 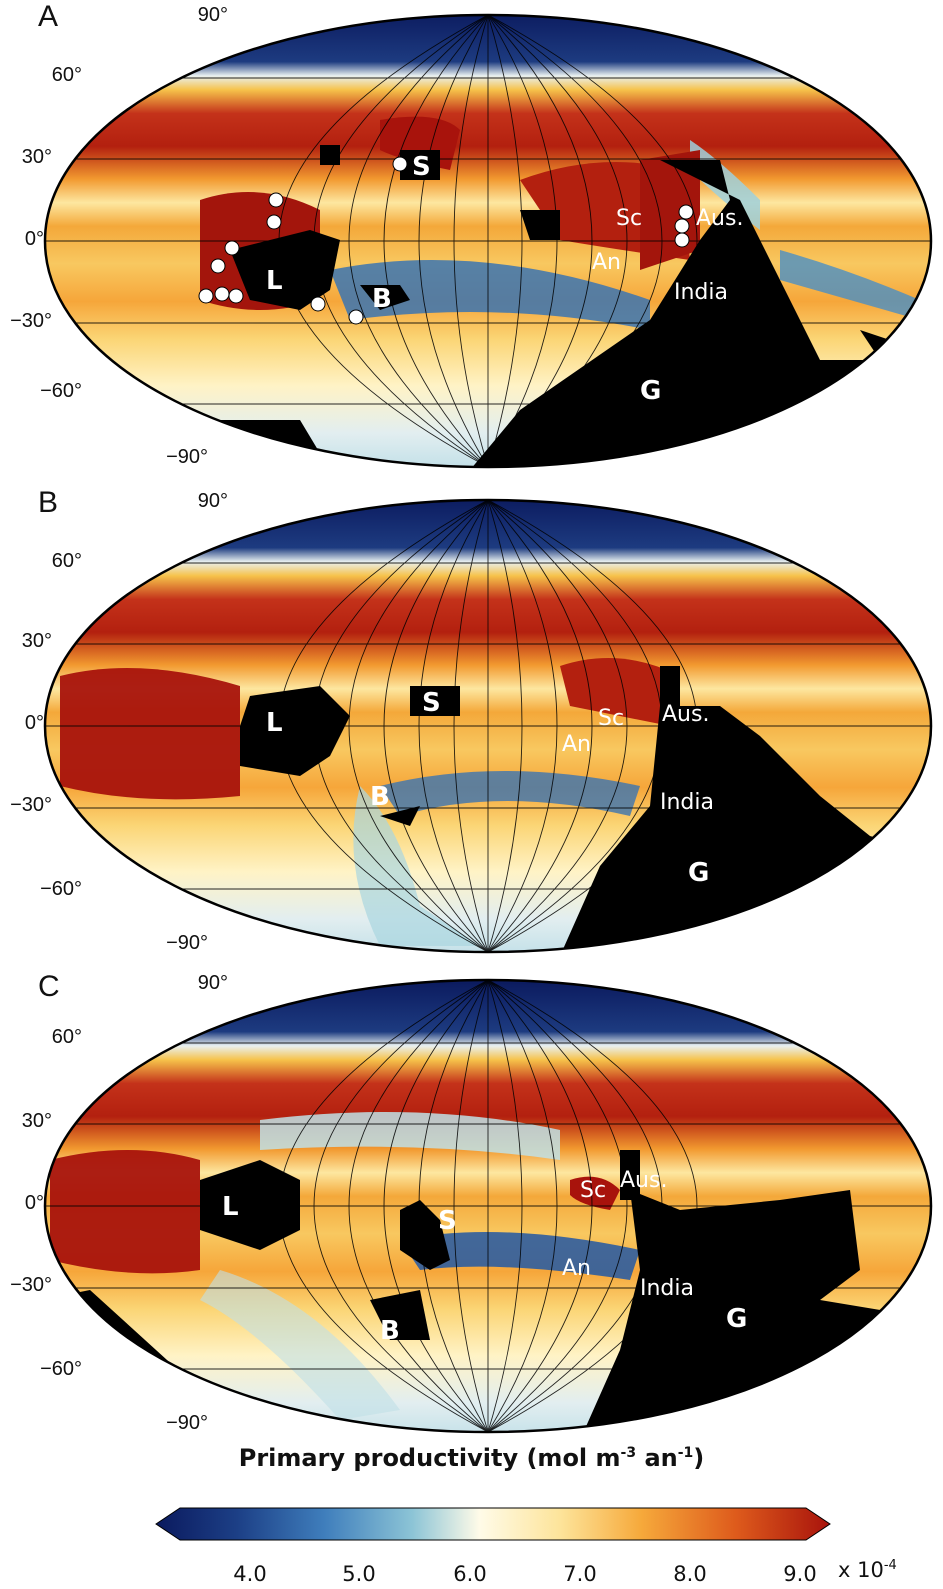 What do you see at coordinates (187, 1423) in the screenshot?
I see `lat-m90-c: −90°` at bounding box center [187, 1423].